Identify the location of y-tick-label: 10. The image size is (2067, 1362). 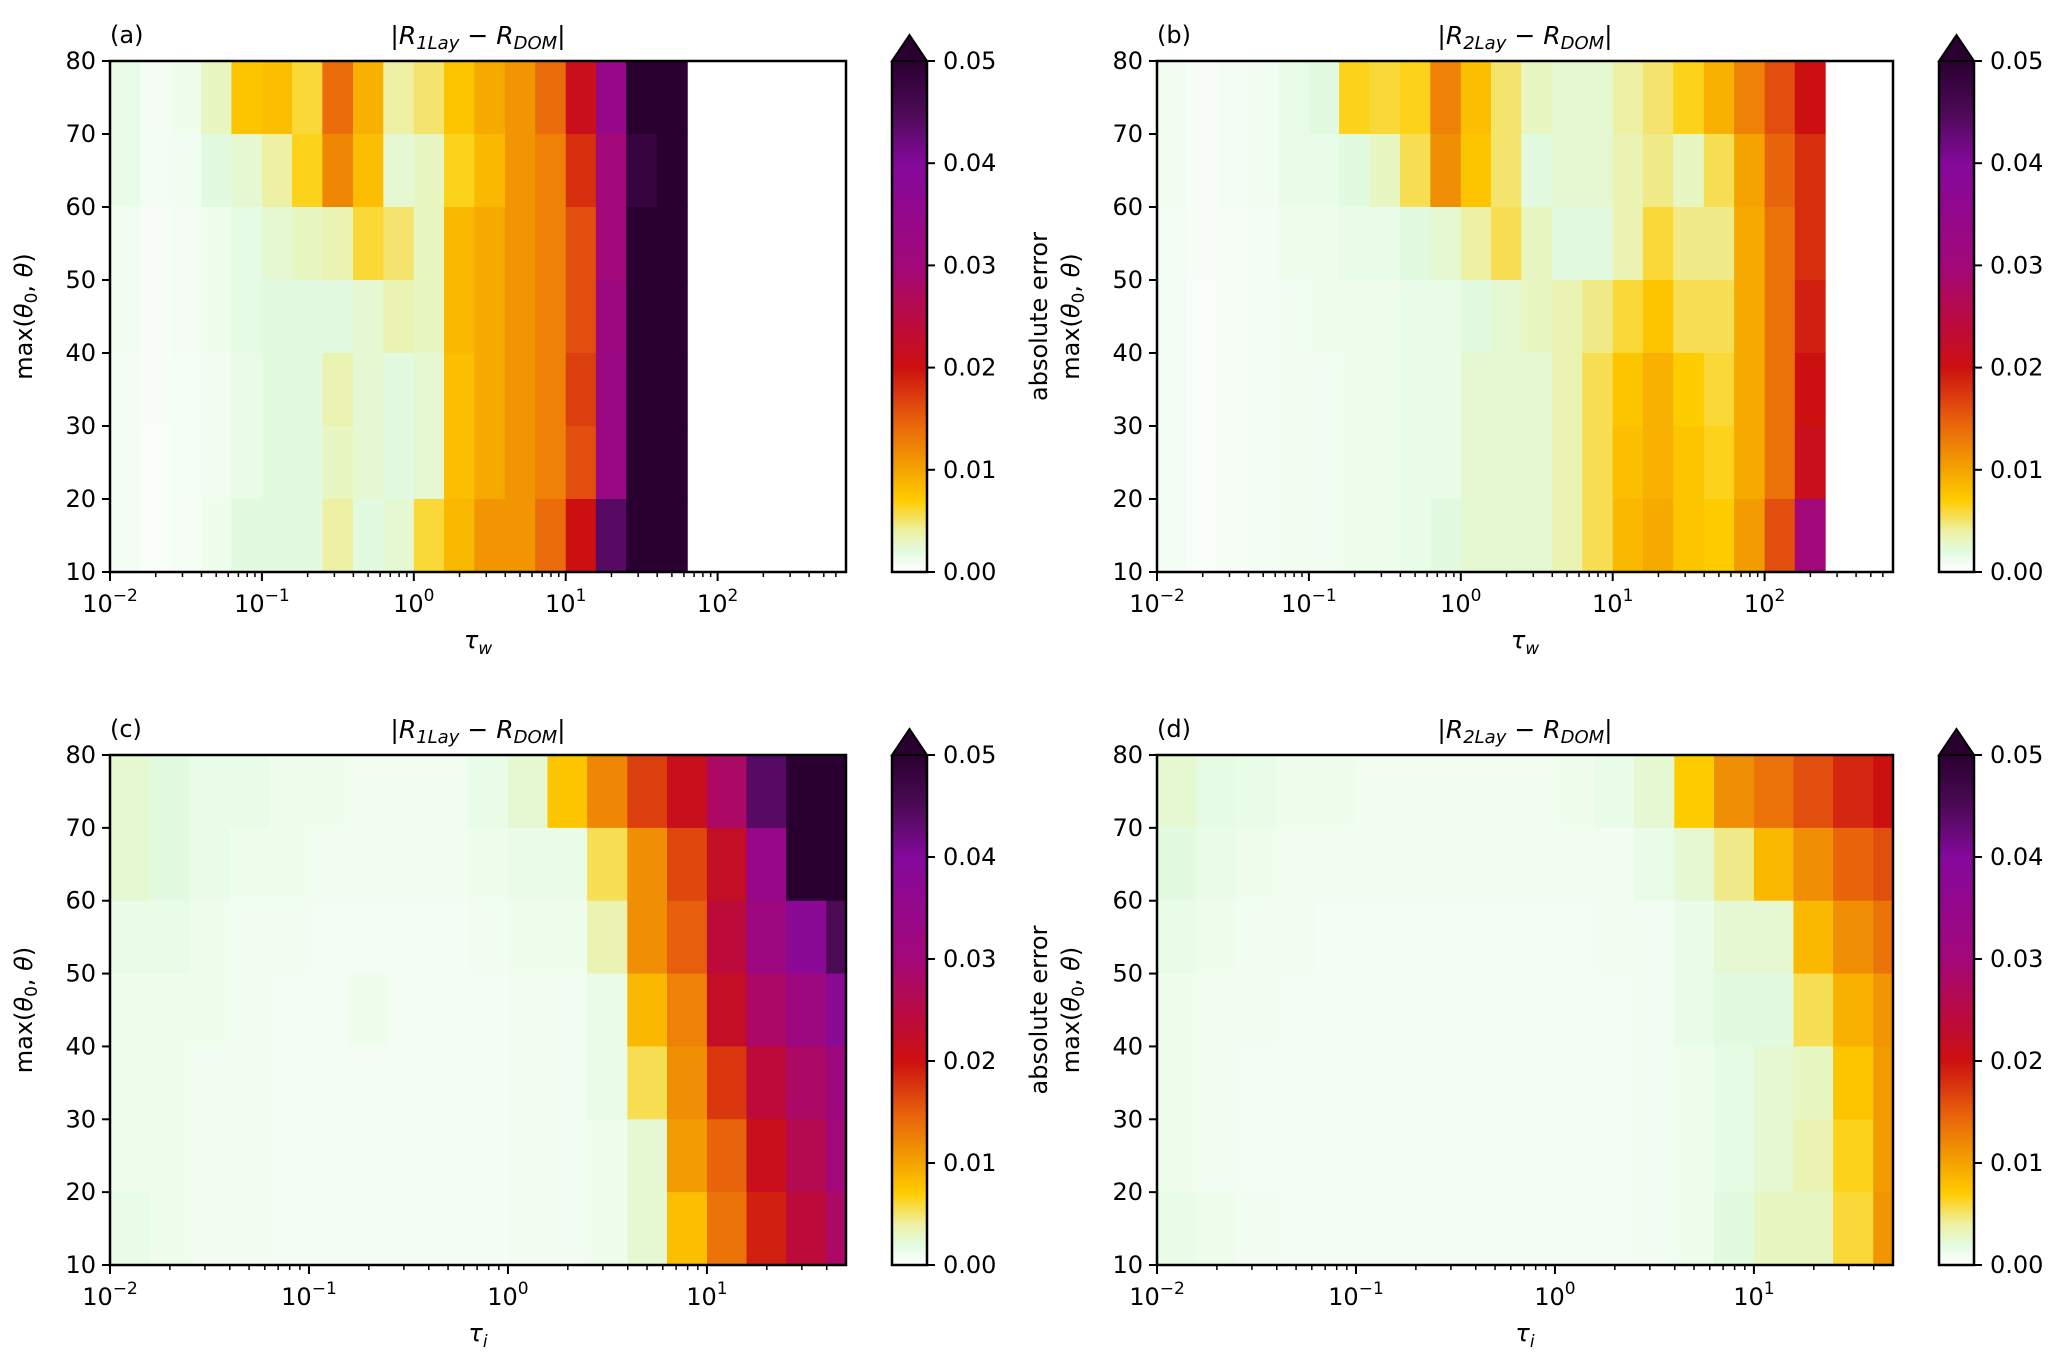
(80, 572).